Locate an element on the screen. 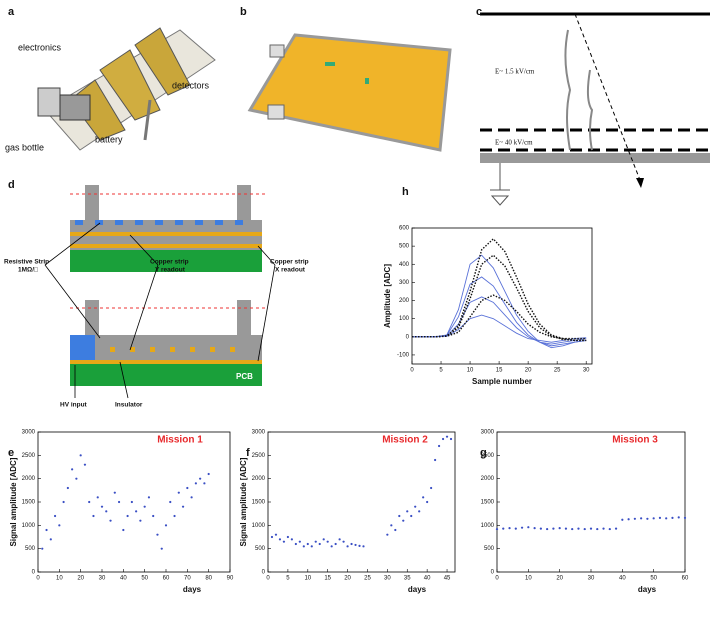 This screenshot has height=619, width=721. chart-title: Mission 2 is located at coordinates (405, 440).